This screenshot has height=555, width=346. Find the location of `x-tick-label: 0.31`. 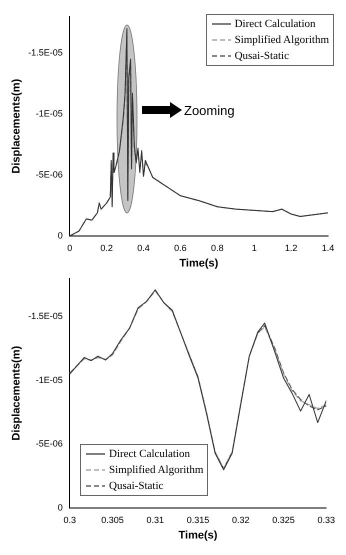

x-tick-label: 0.31 is located at coordinates (155, 519).